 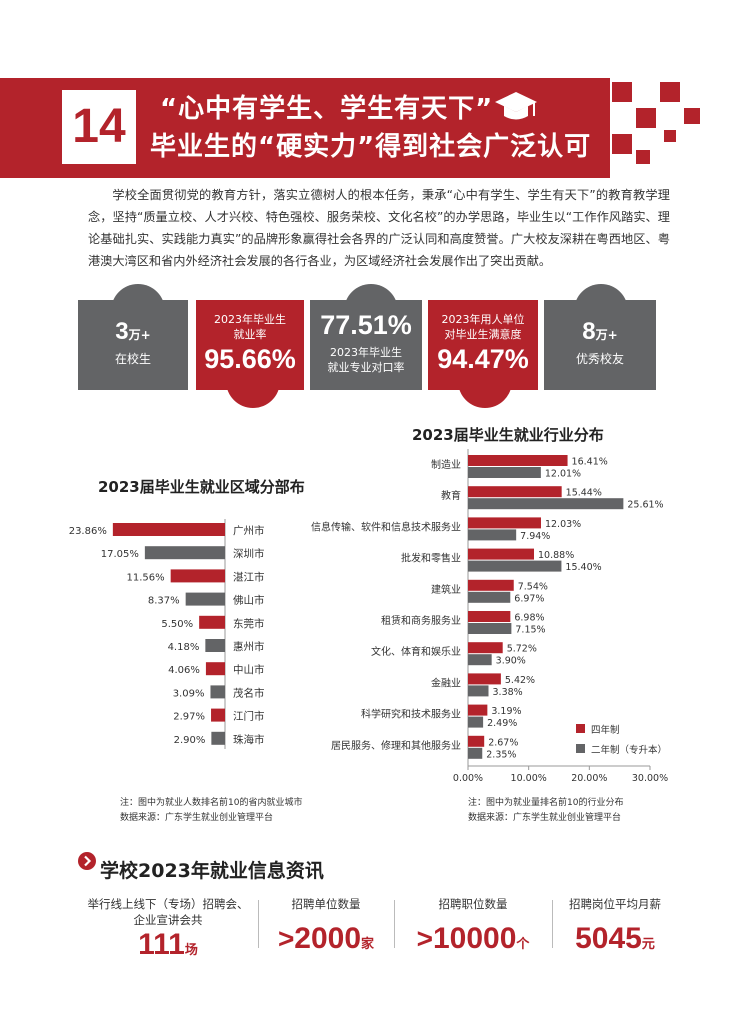 What do you see at coordinates (411, 714) in the screenshot?
I see `industry-category-label: 科学研究和技术服务业` at bounding box center [411, 714].